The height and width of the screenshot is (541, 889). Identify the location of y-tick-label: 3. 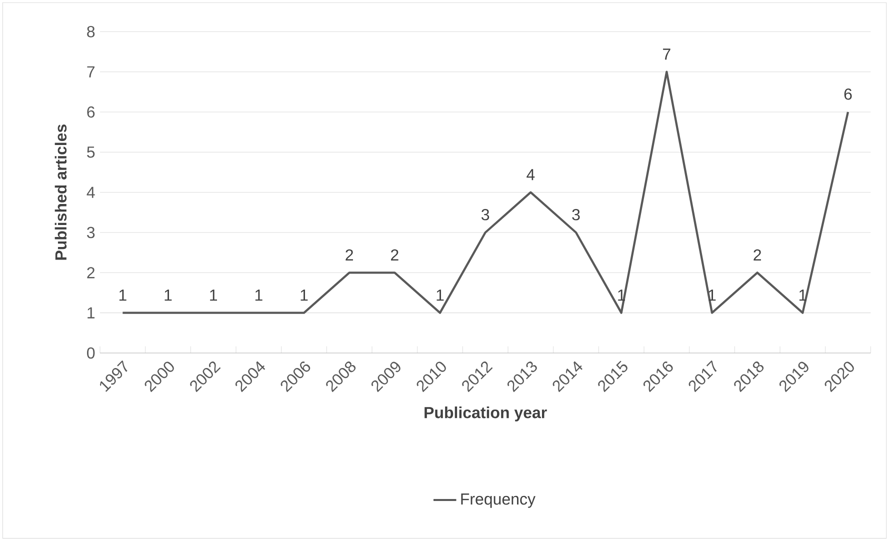
(91, 232).